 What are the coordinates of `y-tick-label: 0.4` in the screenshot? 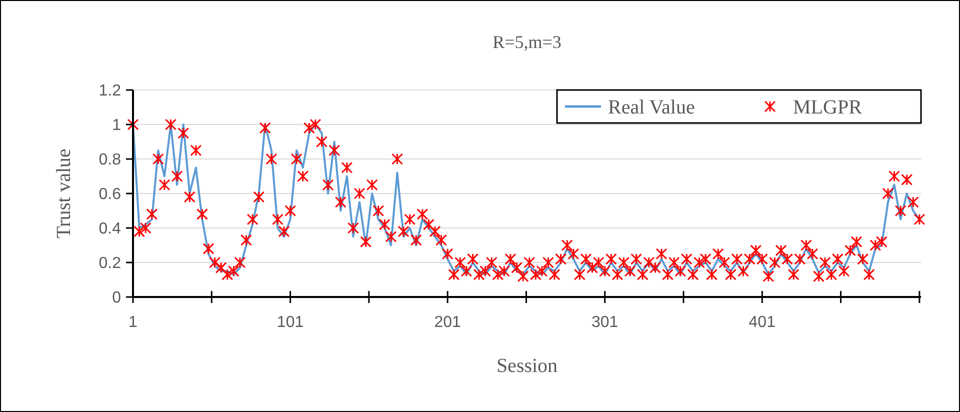 It's located at (110, 229).